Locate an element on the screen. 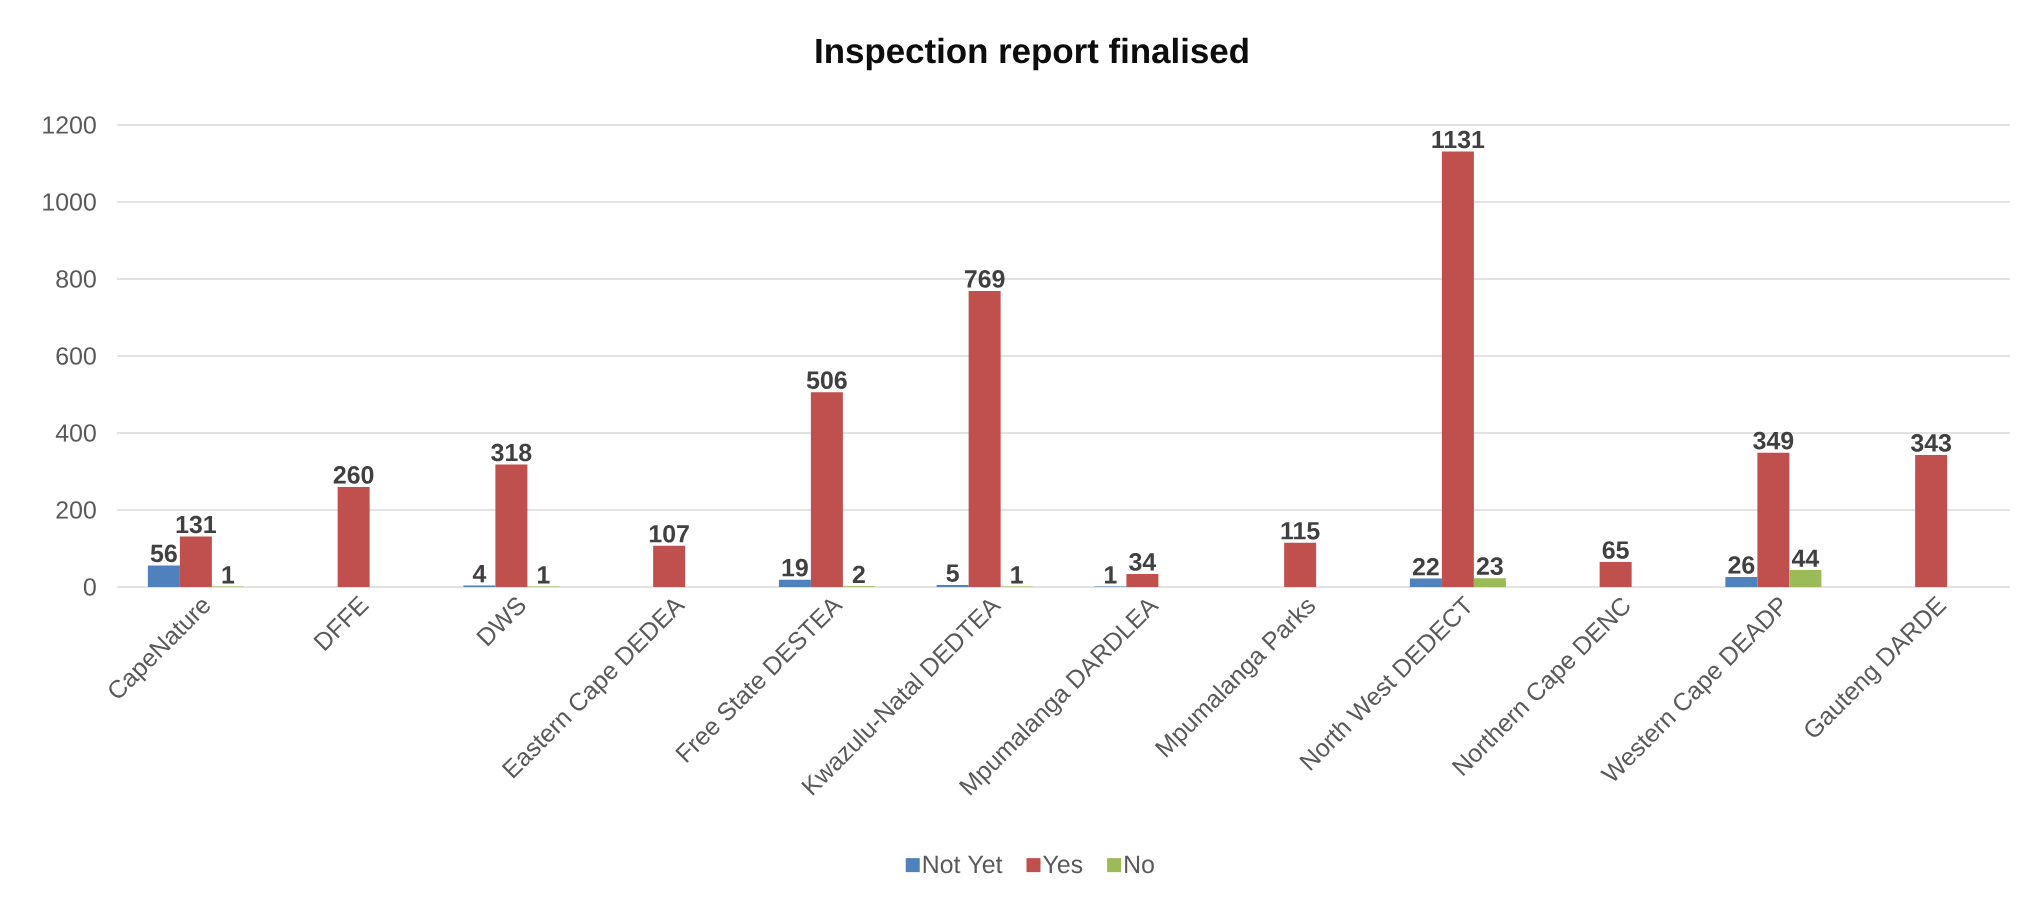 The image size is (2037, 904). data-label: 19 is located at coordinates (795, 567).